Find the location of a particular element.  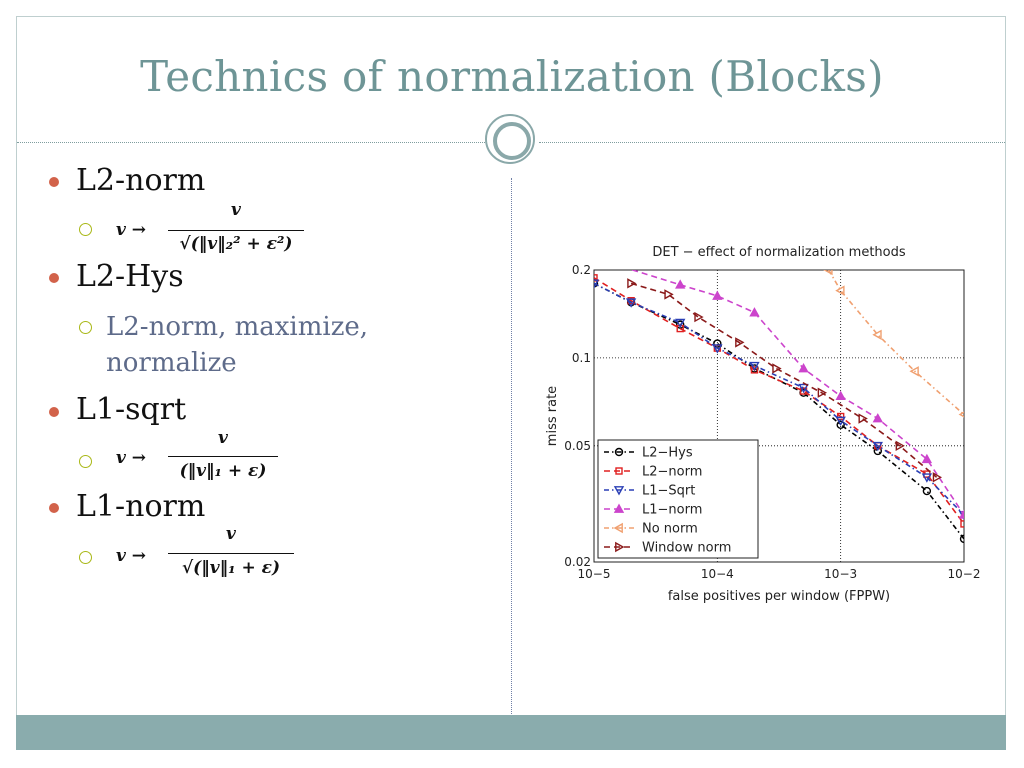

legend-label: L1−norm is located at coordinates (672, 510).